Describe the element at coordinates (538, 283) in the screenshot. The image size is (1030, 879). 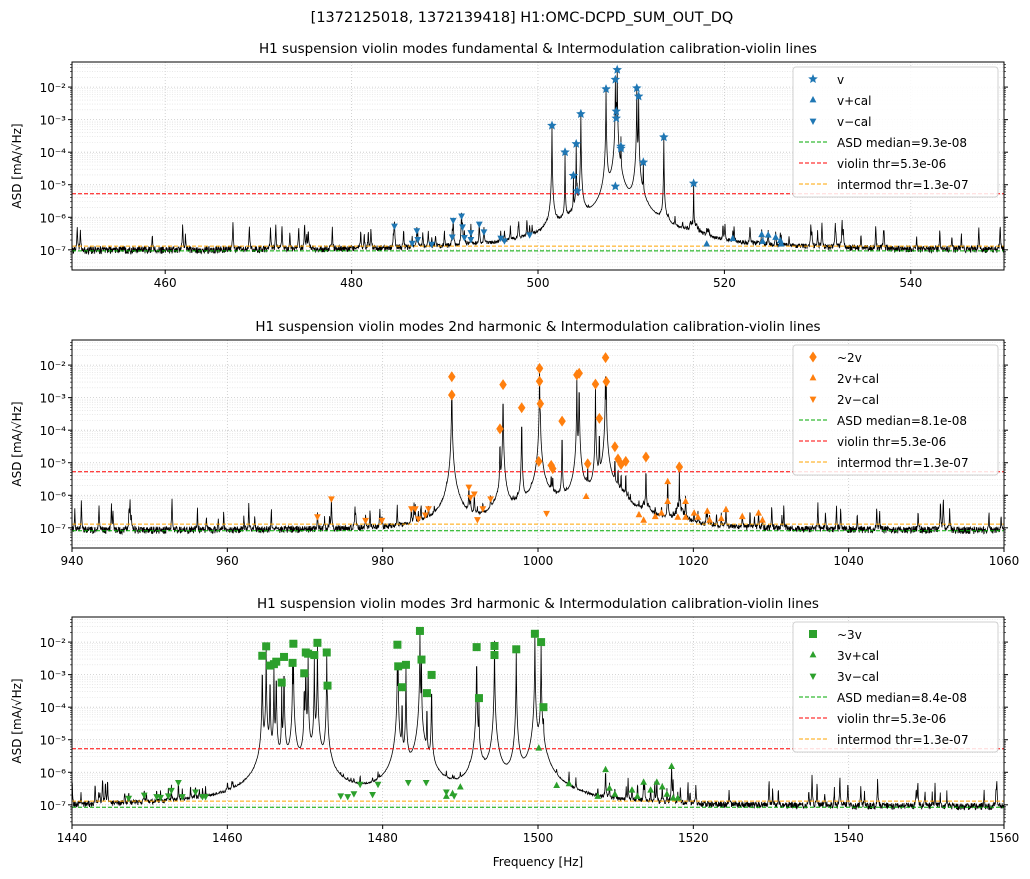
I see `x-tick-label: 500` at that location.